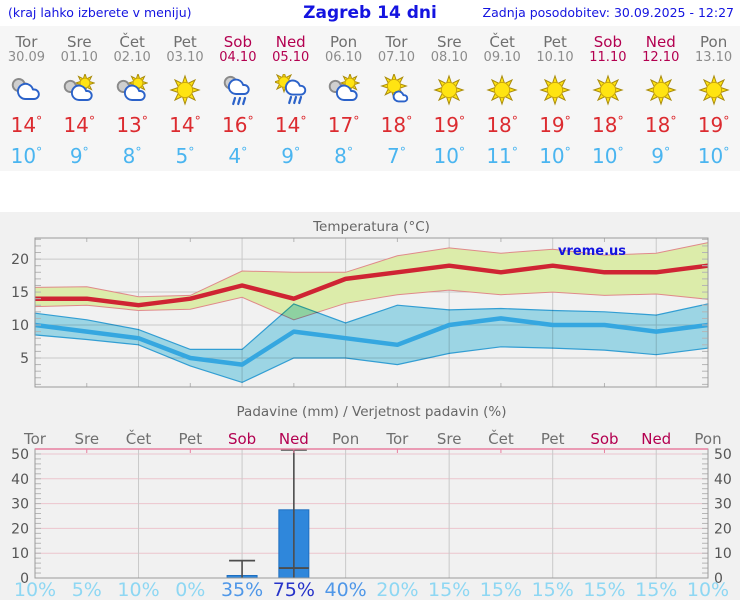  Describe the element at coordinates (20, 293) in the screenshot. I see `temp-ytick-label: 15` at that location.